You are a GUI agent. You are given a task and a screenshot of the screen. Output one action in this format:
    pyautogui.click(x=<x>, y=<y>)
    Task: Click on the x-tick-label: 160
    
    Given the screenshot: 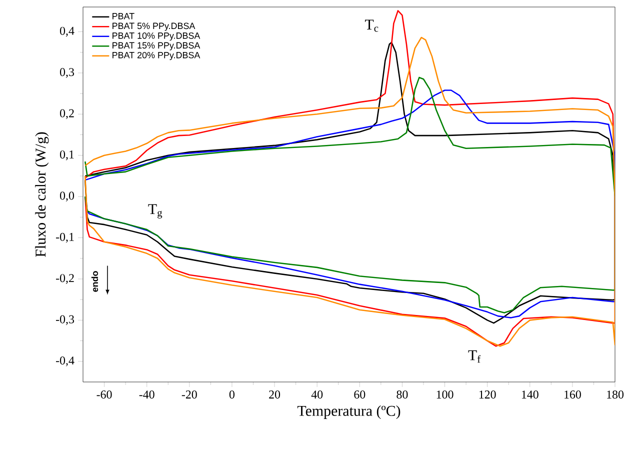 What is the action you would take?
    pyautogui.click(x=572, y=394)
    